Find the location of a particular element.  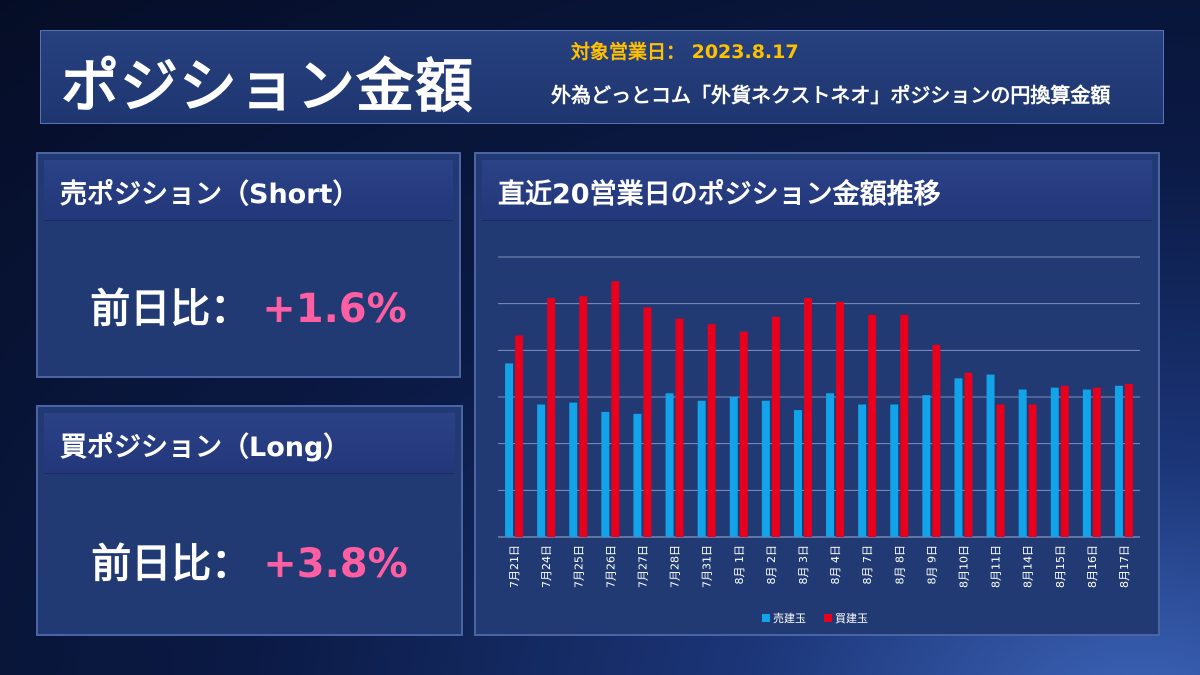

long-panel-header: 買ポジション（Long） is located at coordinates (249, 443).